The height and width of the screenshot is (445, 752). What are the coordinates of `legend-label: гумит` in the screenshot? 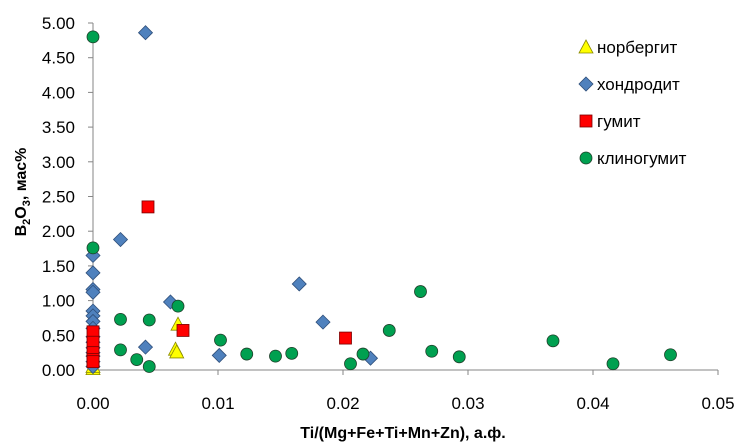 It's located at (619, 121).